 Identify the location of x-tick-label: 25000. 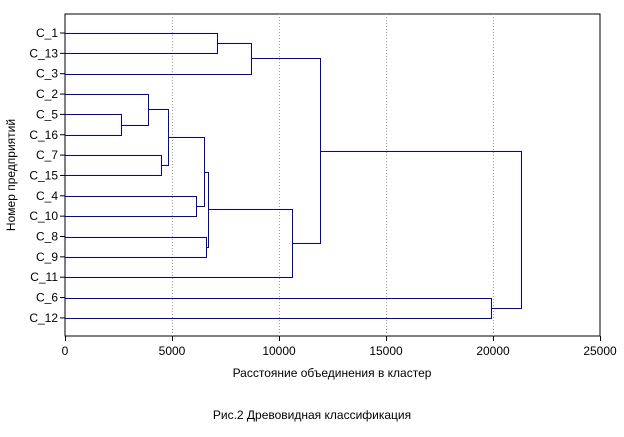
(600, 351).